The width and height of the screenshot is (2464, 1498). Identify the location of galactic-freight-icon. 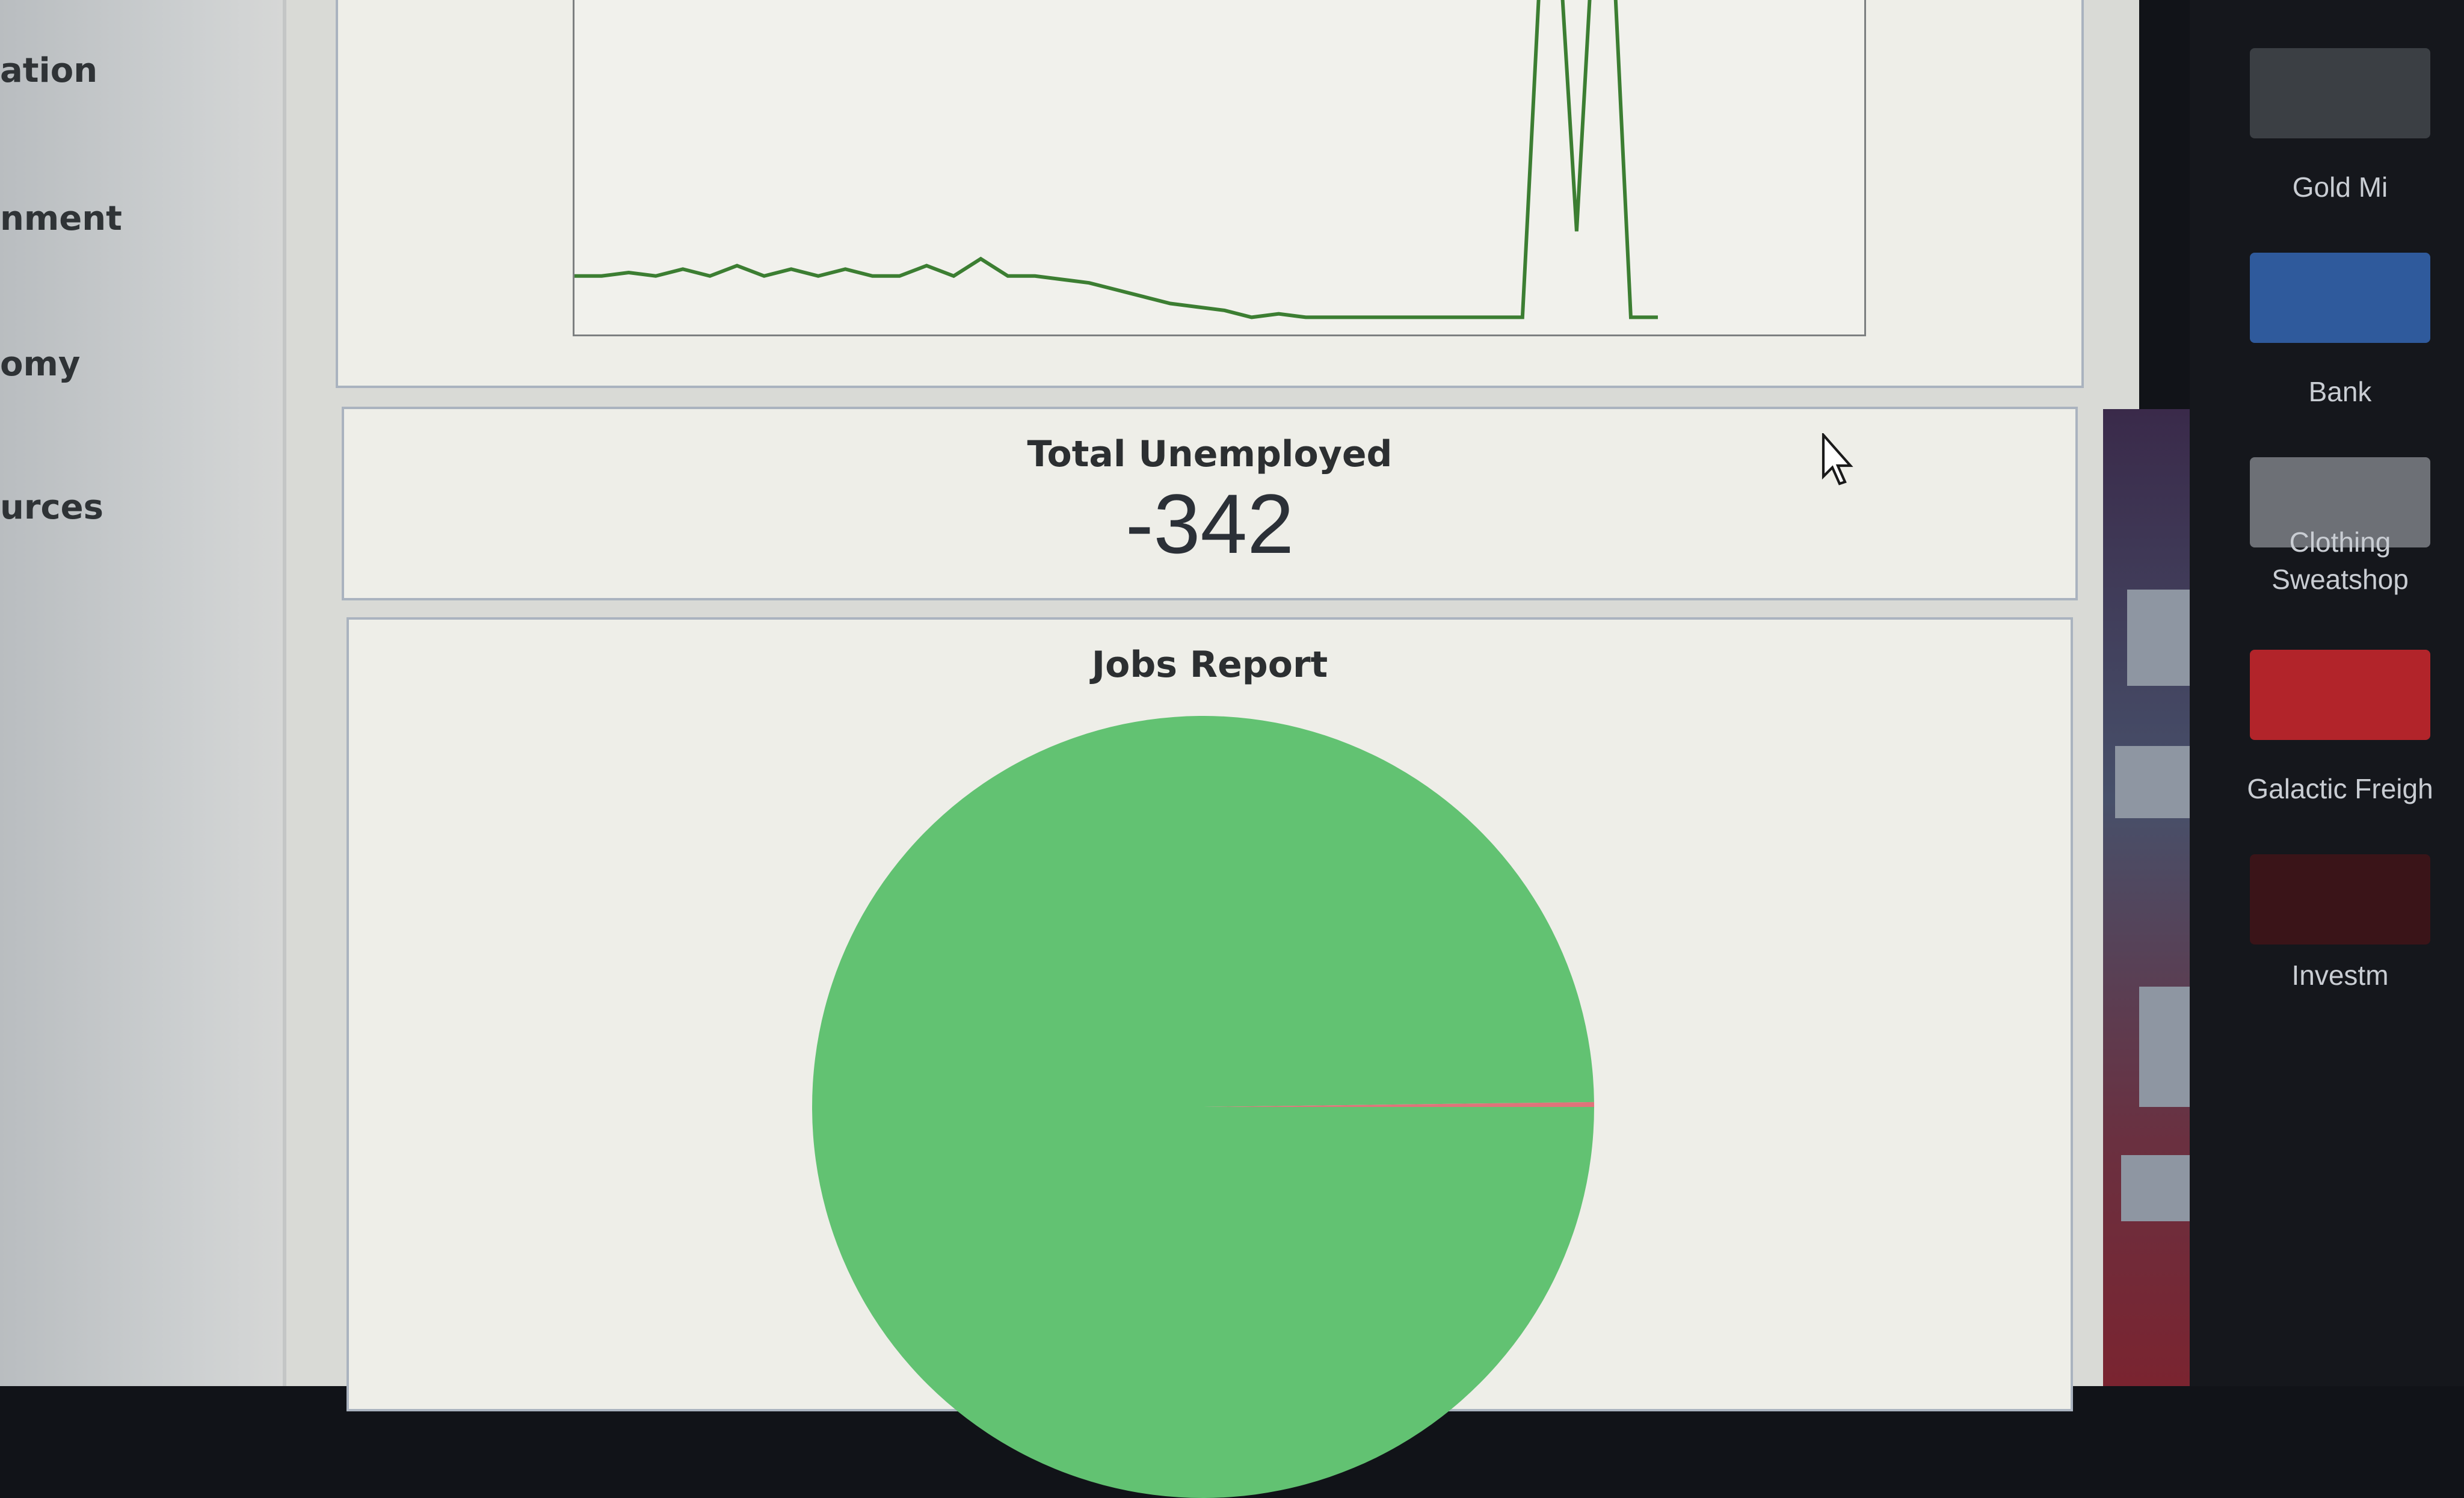
(2340, 695).